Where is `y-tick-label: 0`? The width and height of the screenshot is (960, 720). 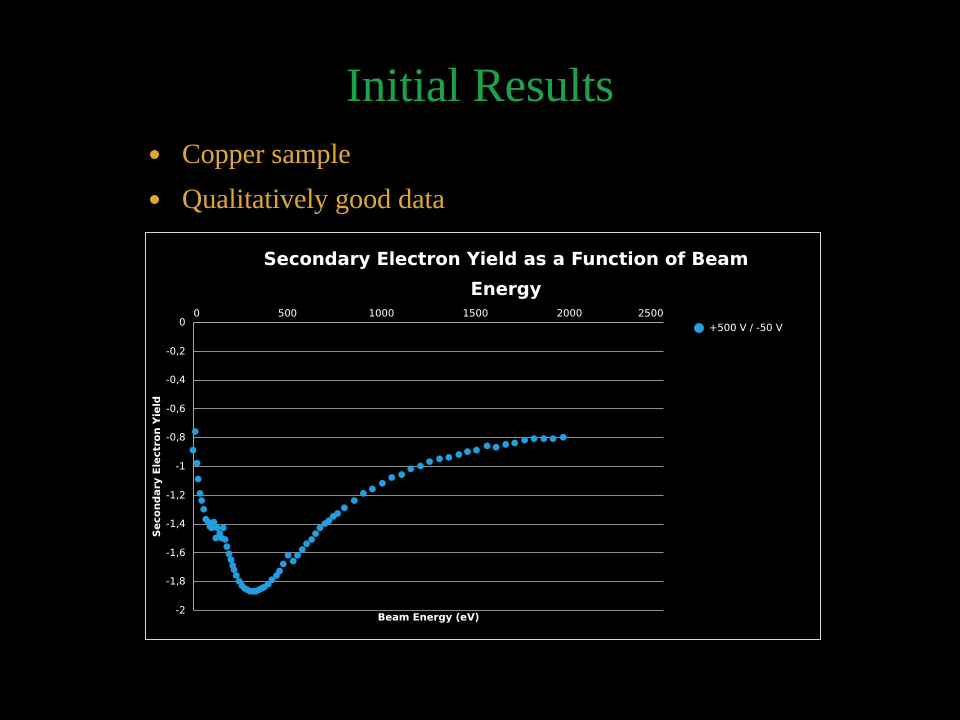 y-tick-label: 0 is located at coordinates (182, 323).